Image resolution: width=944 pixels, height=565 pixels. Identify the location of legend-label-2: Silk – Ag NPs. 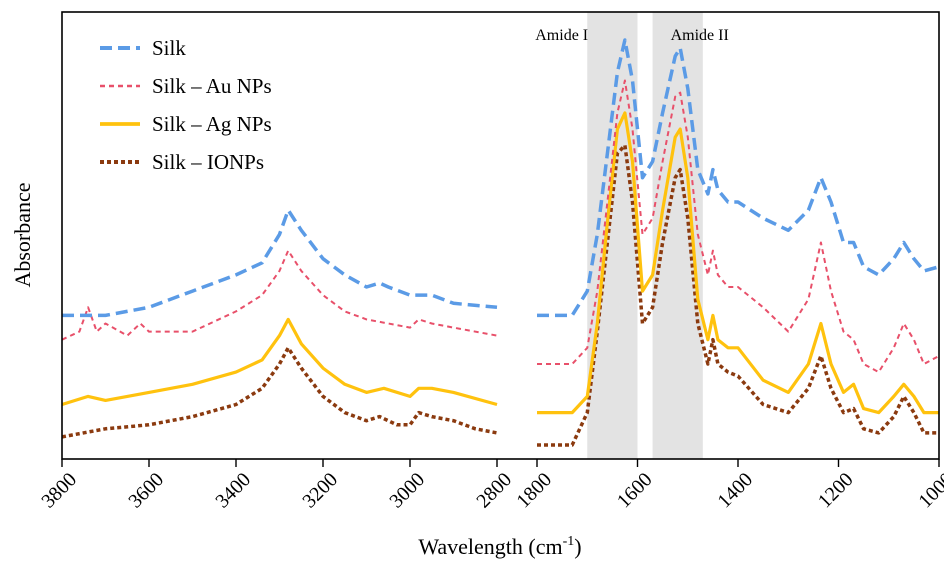
(212, 124).